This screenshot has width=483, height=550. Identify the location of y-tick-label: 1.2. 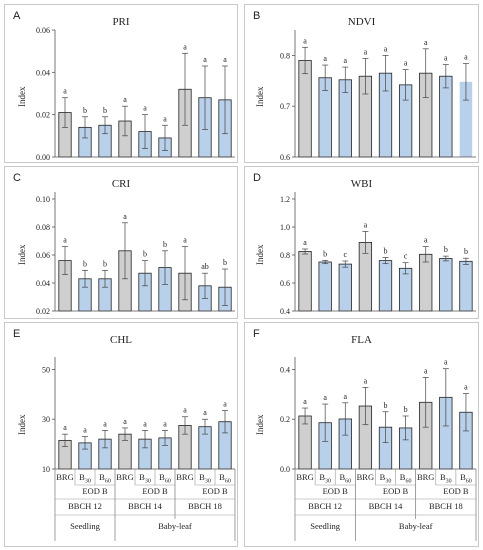
(285, 199).